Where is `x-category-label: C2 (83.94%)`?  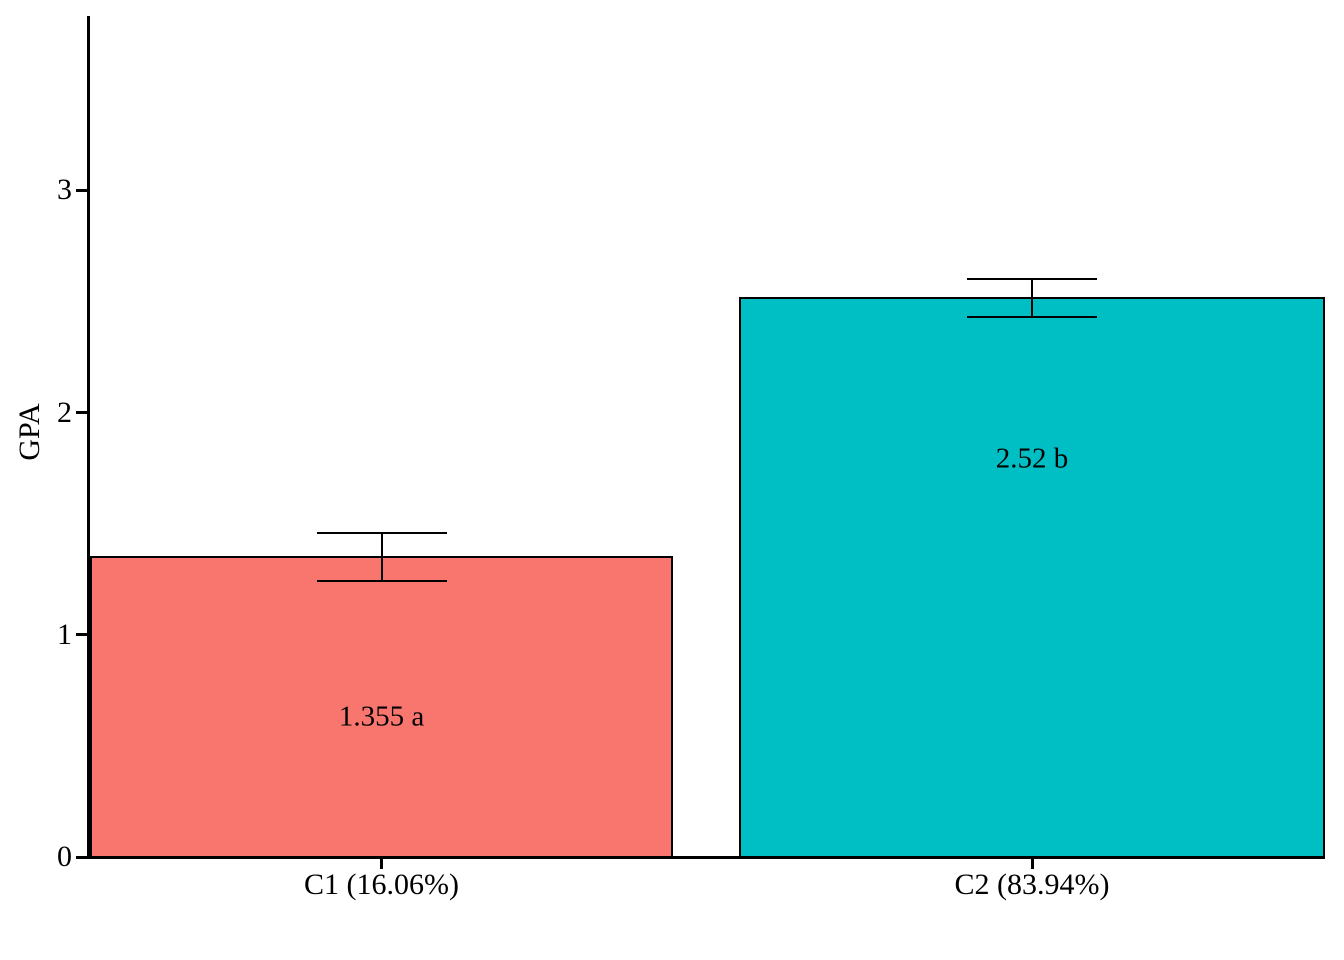 x-category-label: C2 (83.94%) is located at coordinates (1032, 884).